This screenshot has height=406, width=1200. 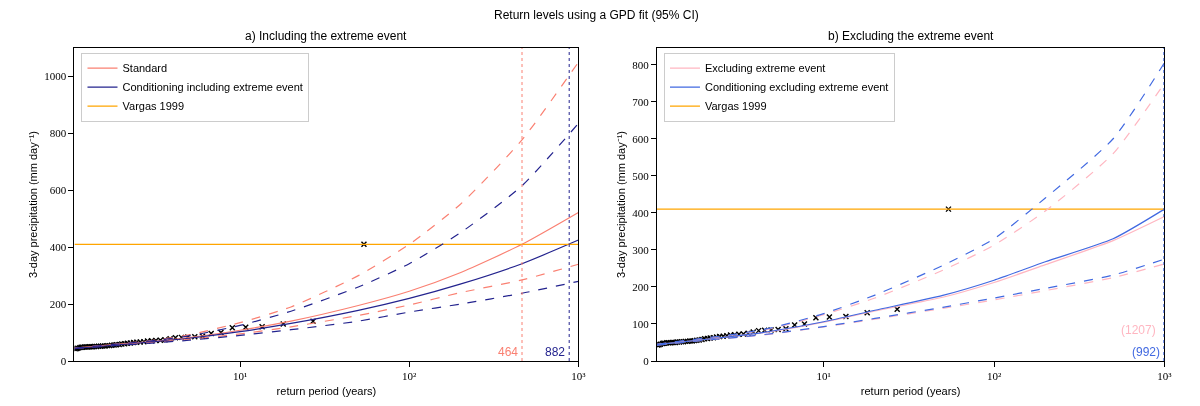 I want to click on legend-label: Conditioning excluding extreme event, so click(x=796, y=87).